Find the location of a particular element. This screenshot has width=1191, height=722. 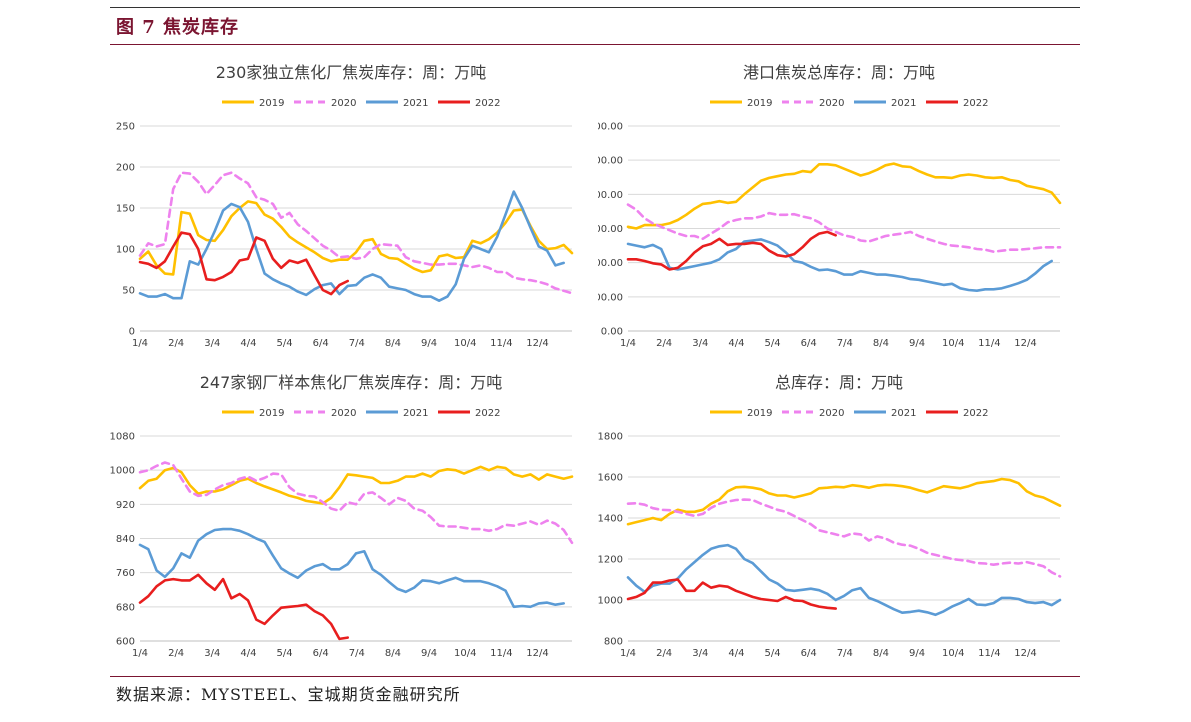

y-tick-label: 1000 is located at coordinates (122, 471).